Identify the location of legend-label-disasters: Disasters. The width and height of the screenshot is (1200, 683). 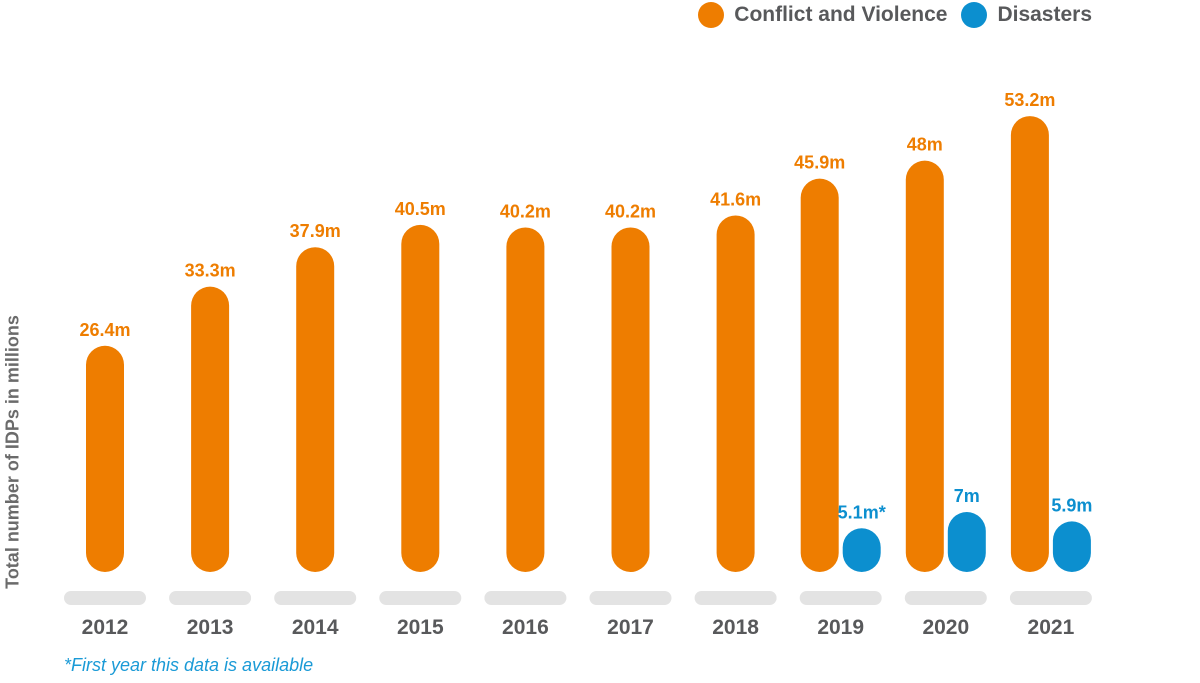
(1044, 14).